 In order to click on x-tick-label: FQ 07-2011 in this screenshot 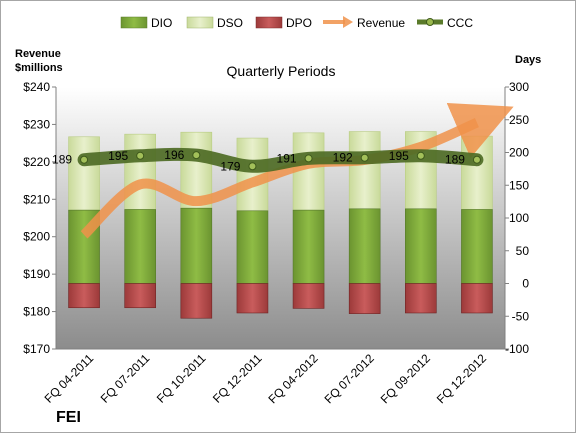, I will do `click(125, 378)`.